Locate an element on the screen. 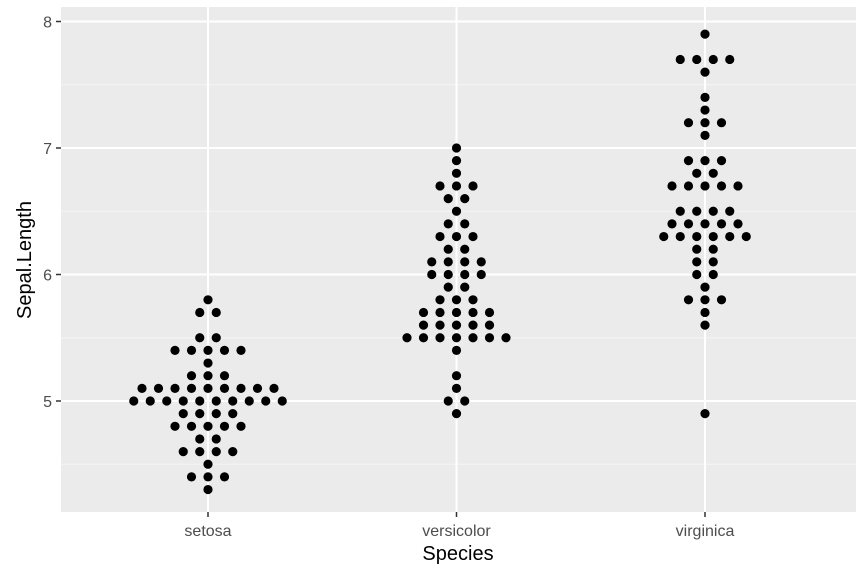 The width and height of the screenshot is (864, 576). y-tick-label: 6 is located at coordinates (47, 276).